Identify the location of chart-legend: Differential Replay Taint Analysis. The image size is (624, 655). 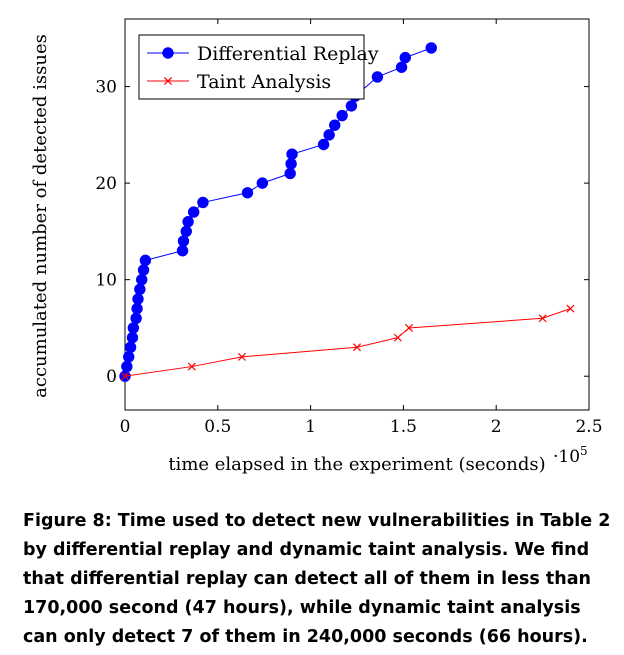
(258, 67).